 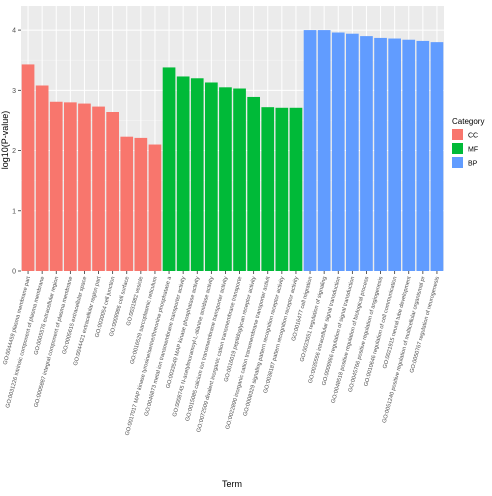 What do you see at coordinates (14, 31) in the screenshot?
I see `y-tick-label: 4` at bounding box center [14, 31].